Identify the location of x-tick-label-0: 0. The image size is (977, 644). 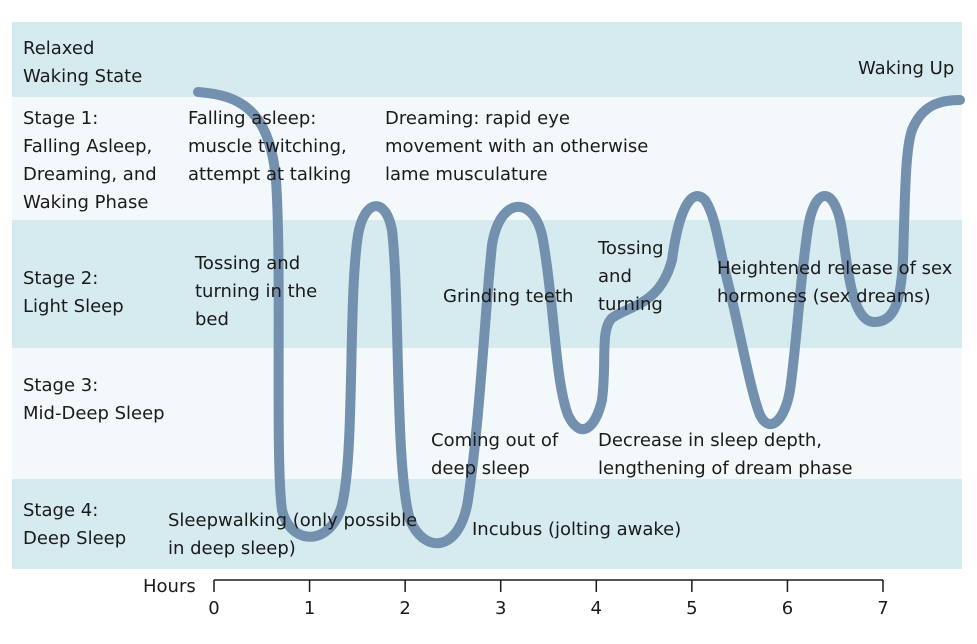
(214, 608).